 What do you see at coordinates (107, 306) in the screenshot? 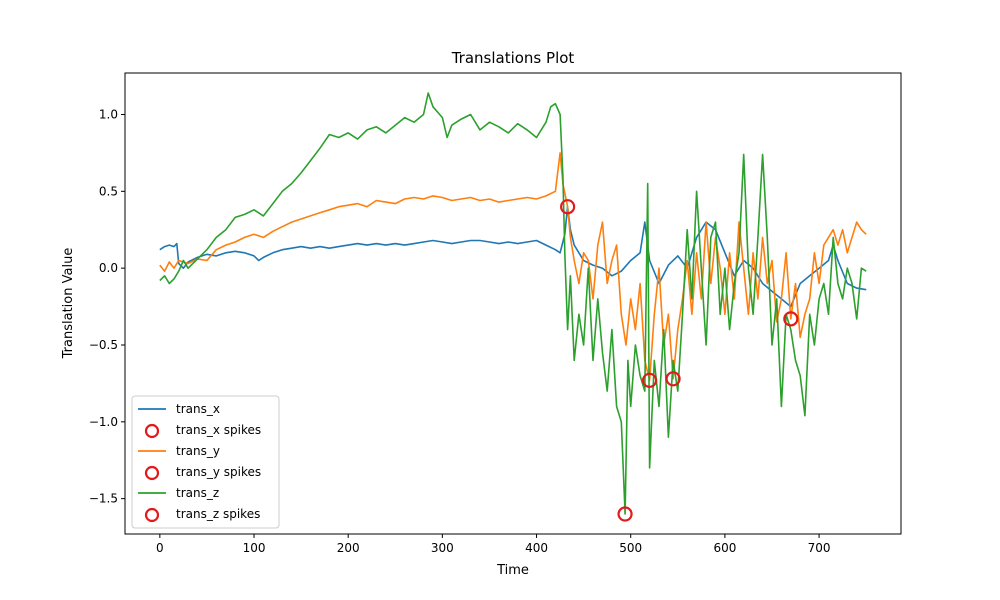
I see `y-axis: −1.5 −1.0 −0.5 0.0 0.5 1.0` at bounding box center [107, 306].